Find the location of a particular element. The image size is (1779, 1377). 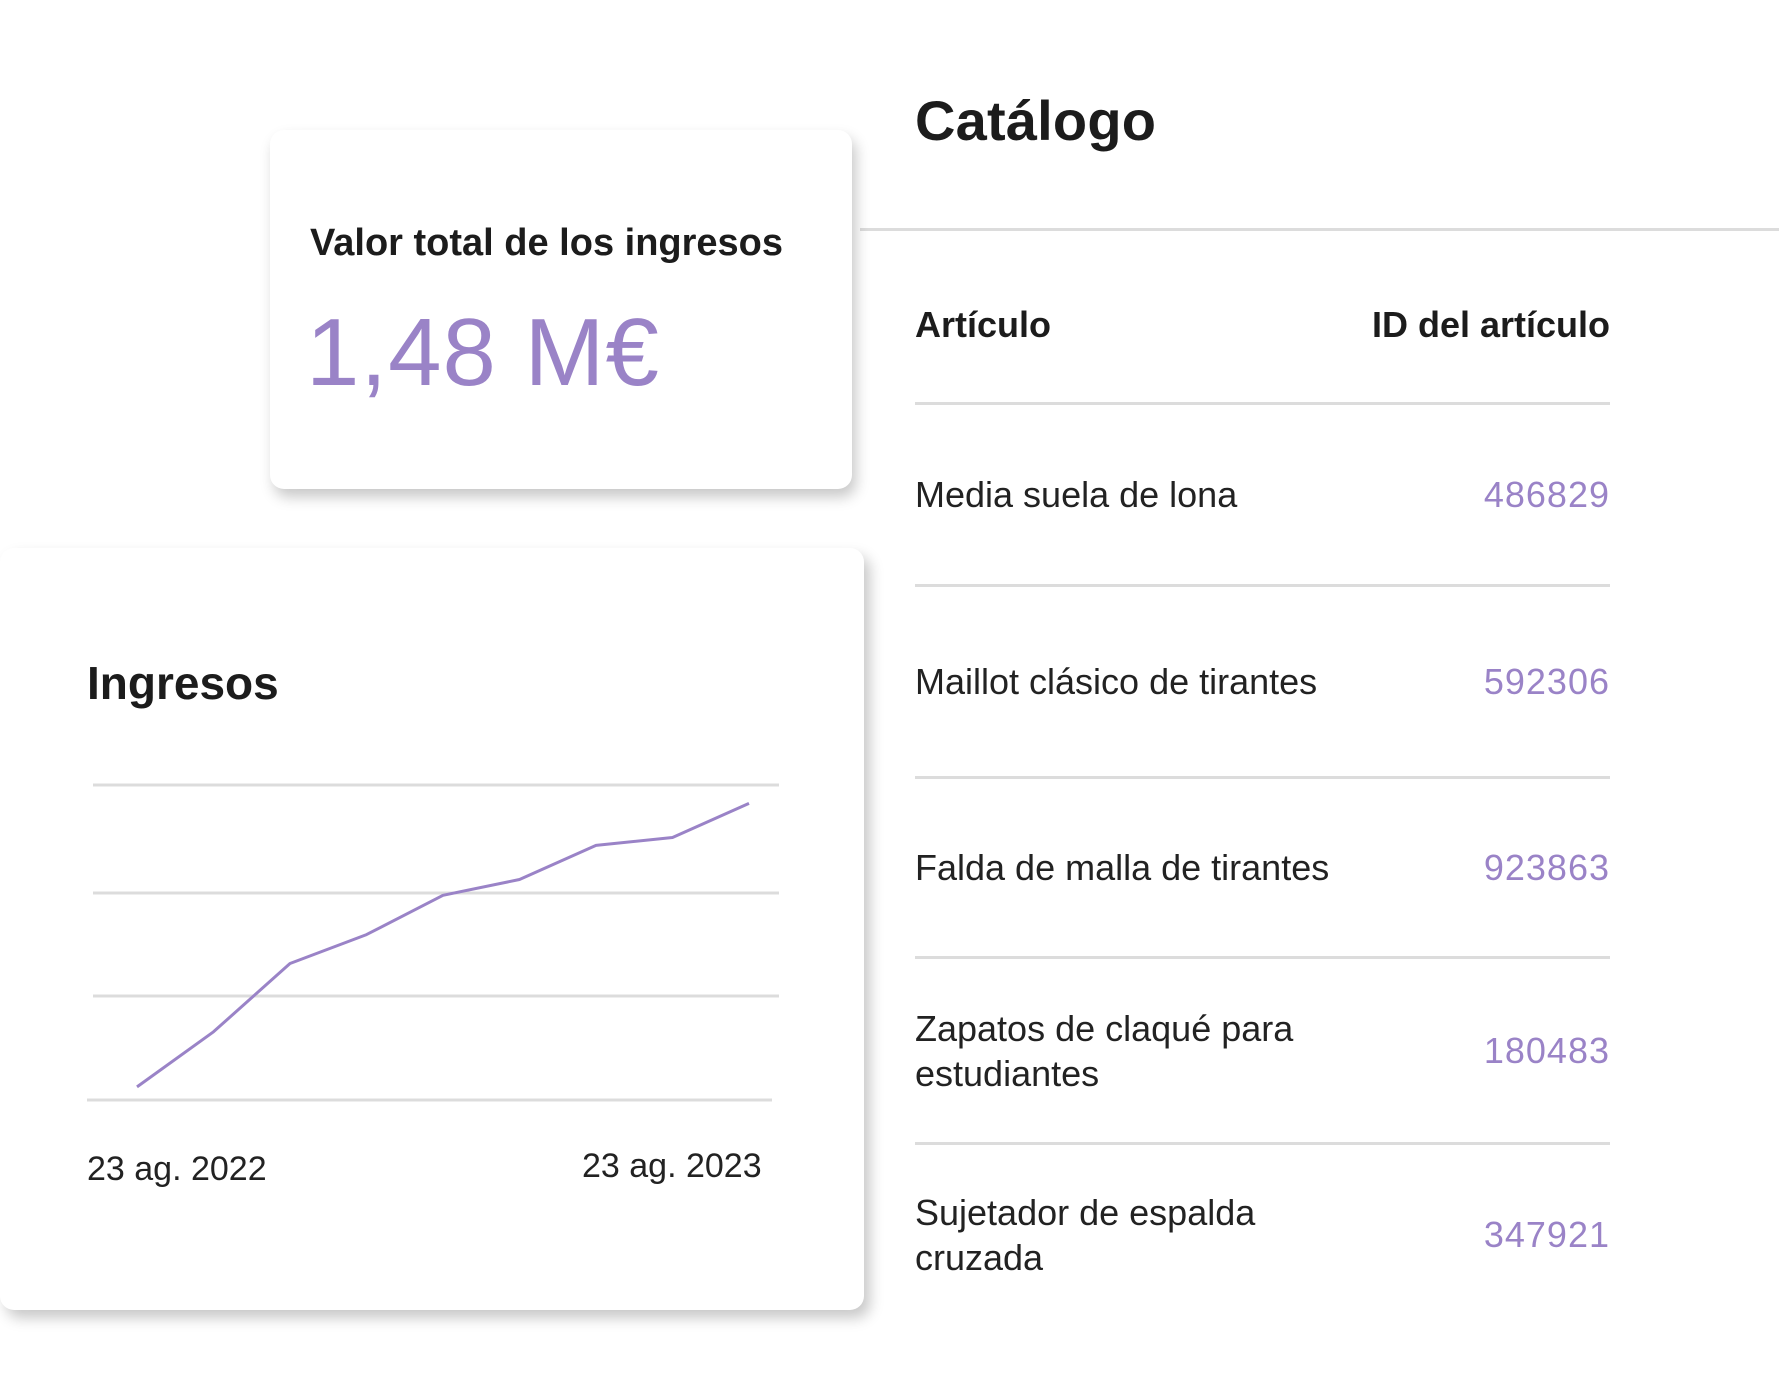

item-name: Sujetador de espalda cruzada is located at coordinates (1085, 1235).